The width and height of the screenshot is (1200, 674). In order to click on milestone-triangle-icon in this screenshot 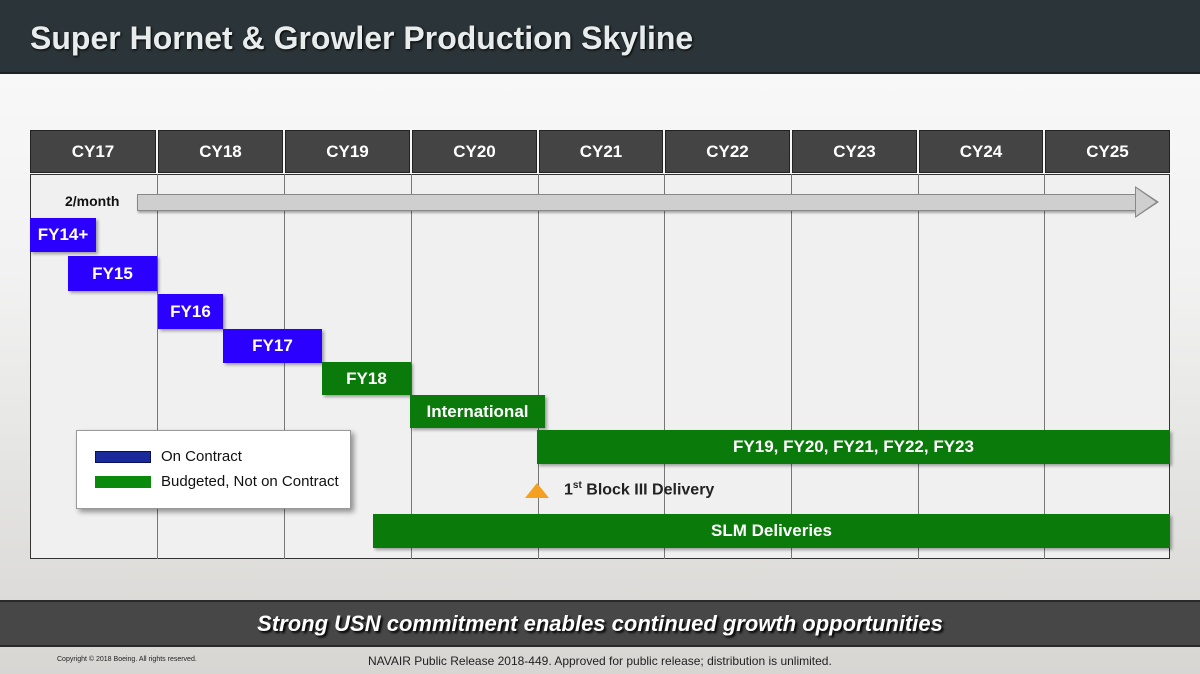, I will do `click(537, 490)`.